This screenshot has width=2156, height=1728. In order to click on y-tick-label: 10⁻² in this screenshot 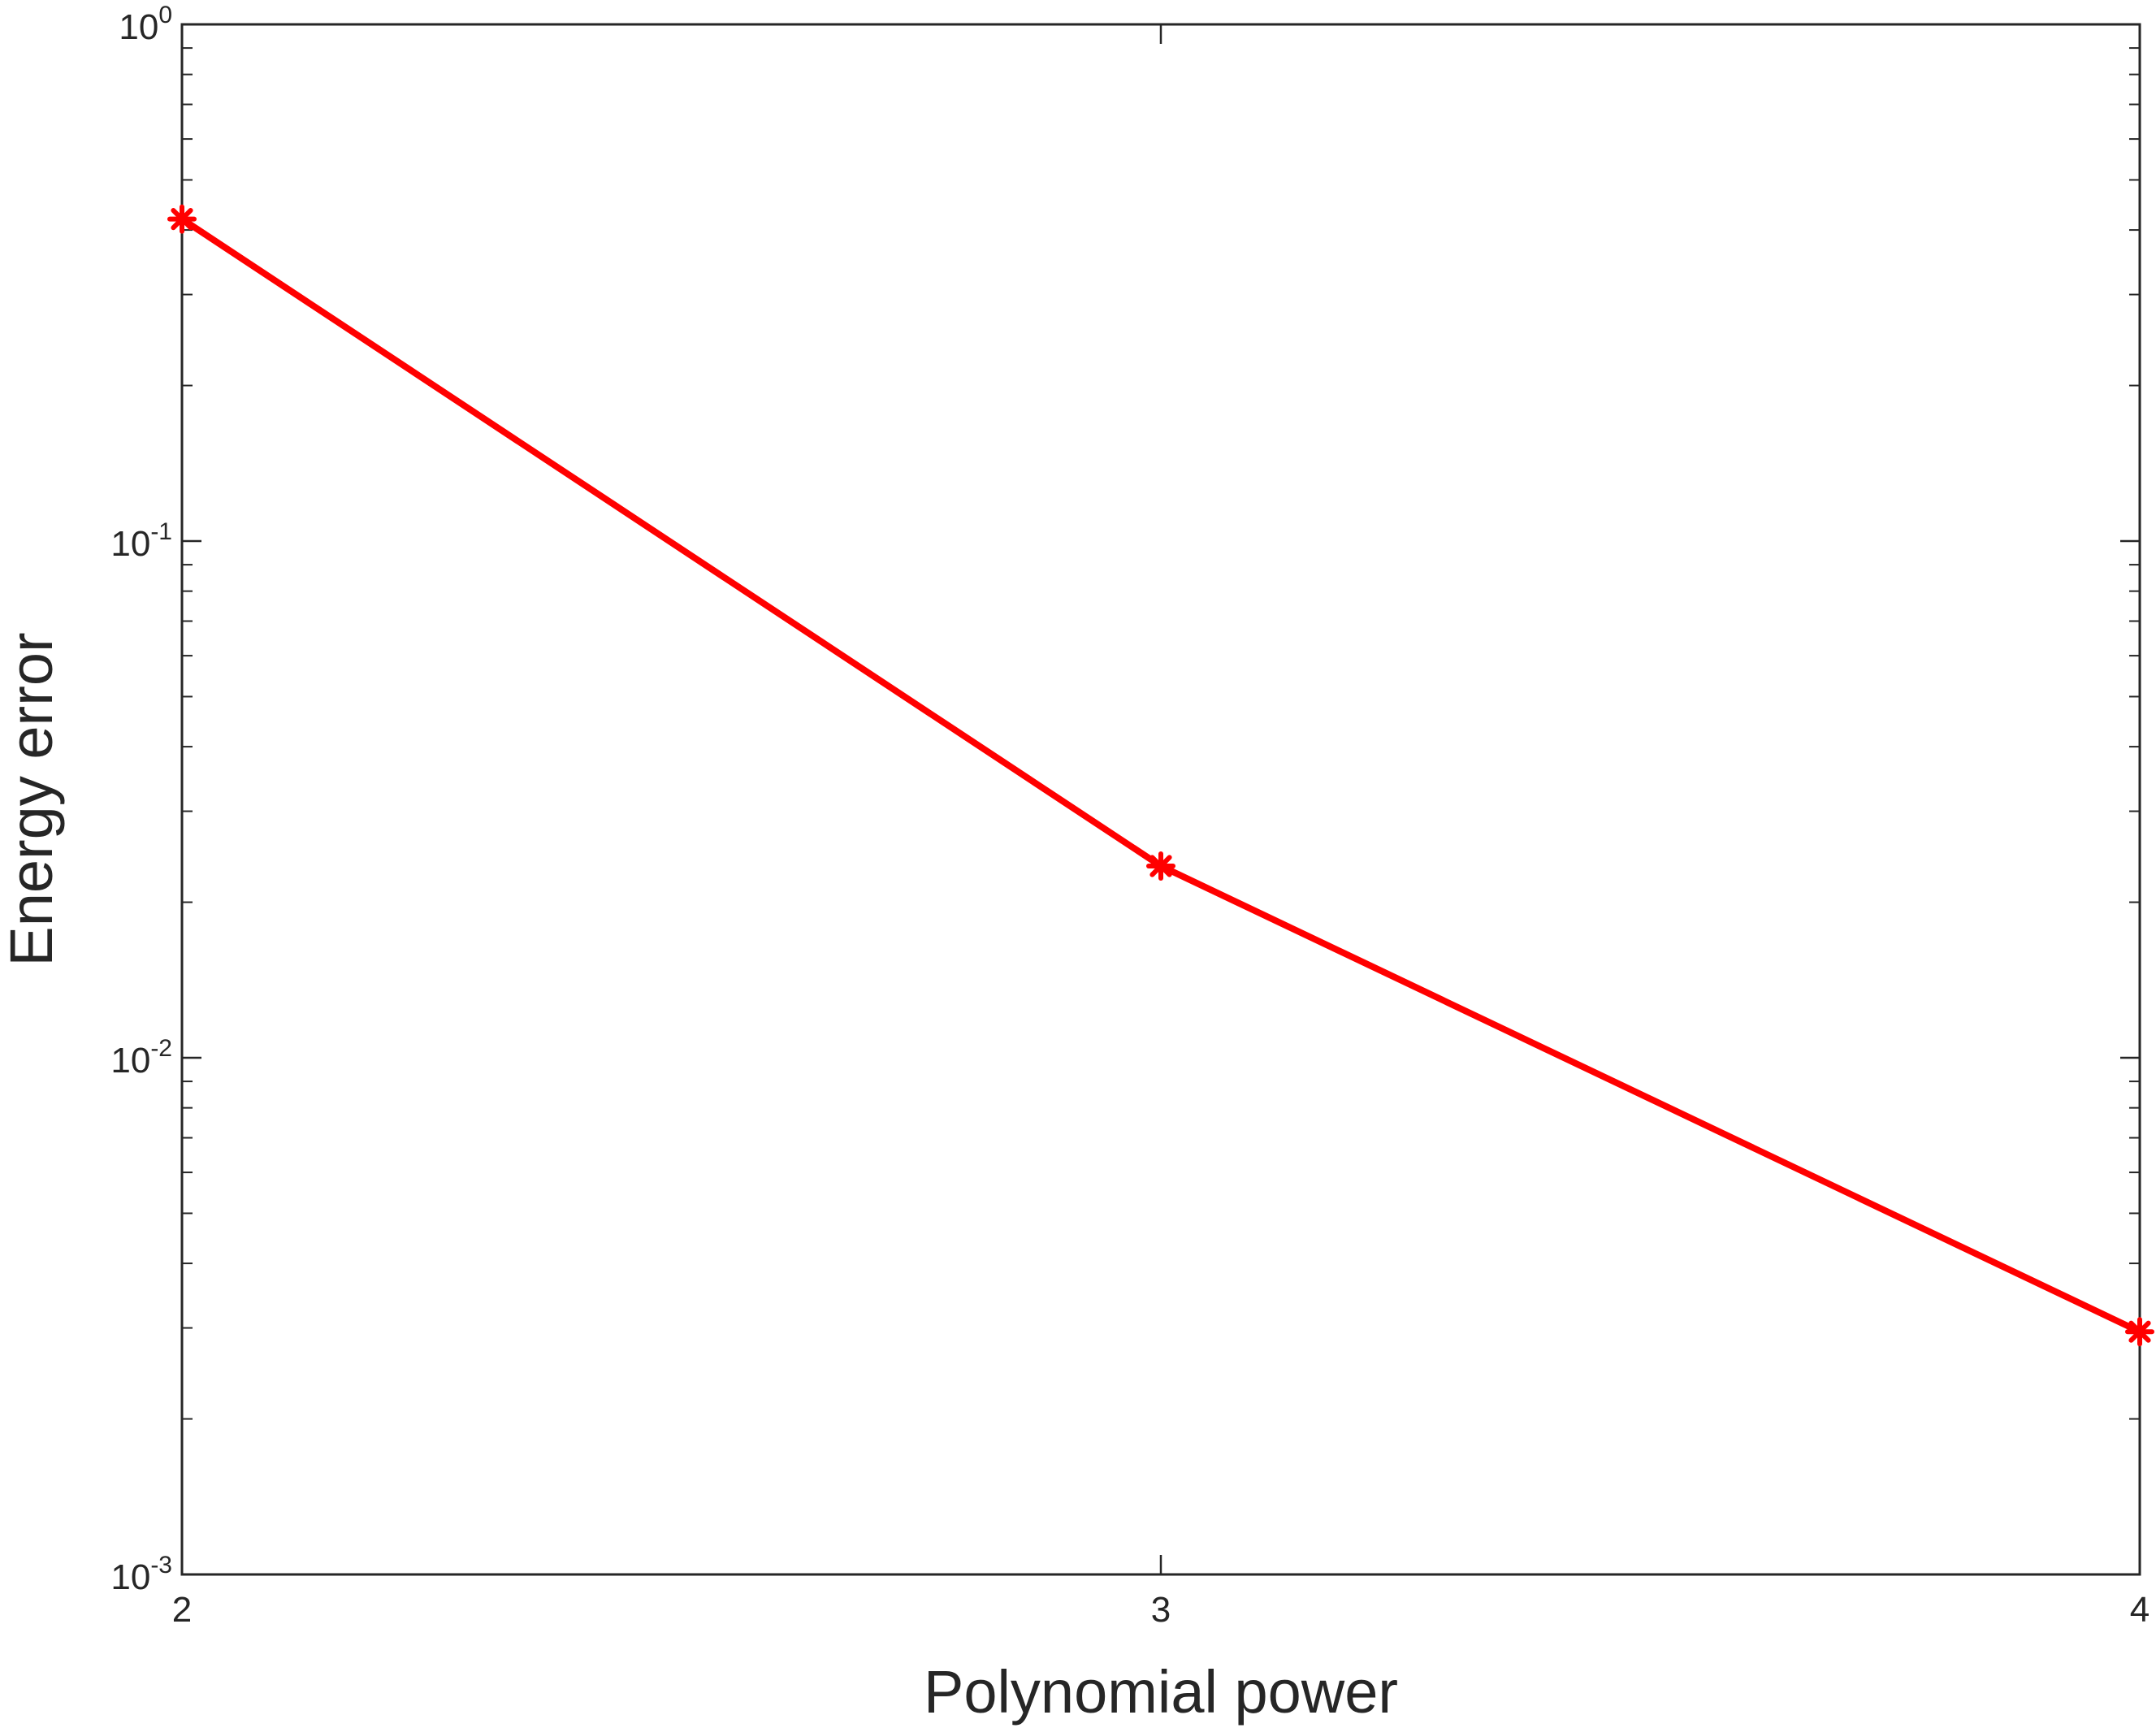, I will do `click(141, 1058)`.